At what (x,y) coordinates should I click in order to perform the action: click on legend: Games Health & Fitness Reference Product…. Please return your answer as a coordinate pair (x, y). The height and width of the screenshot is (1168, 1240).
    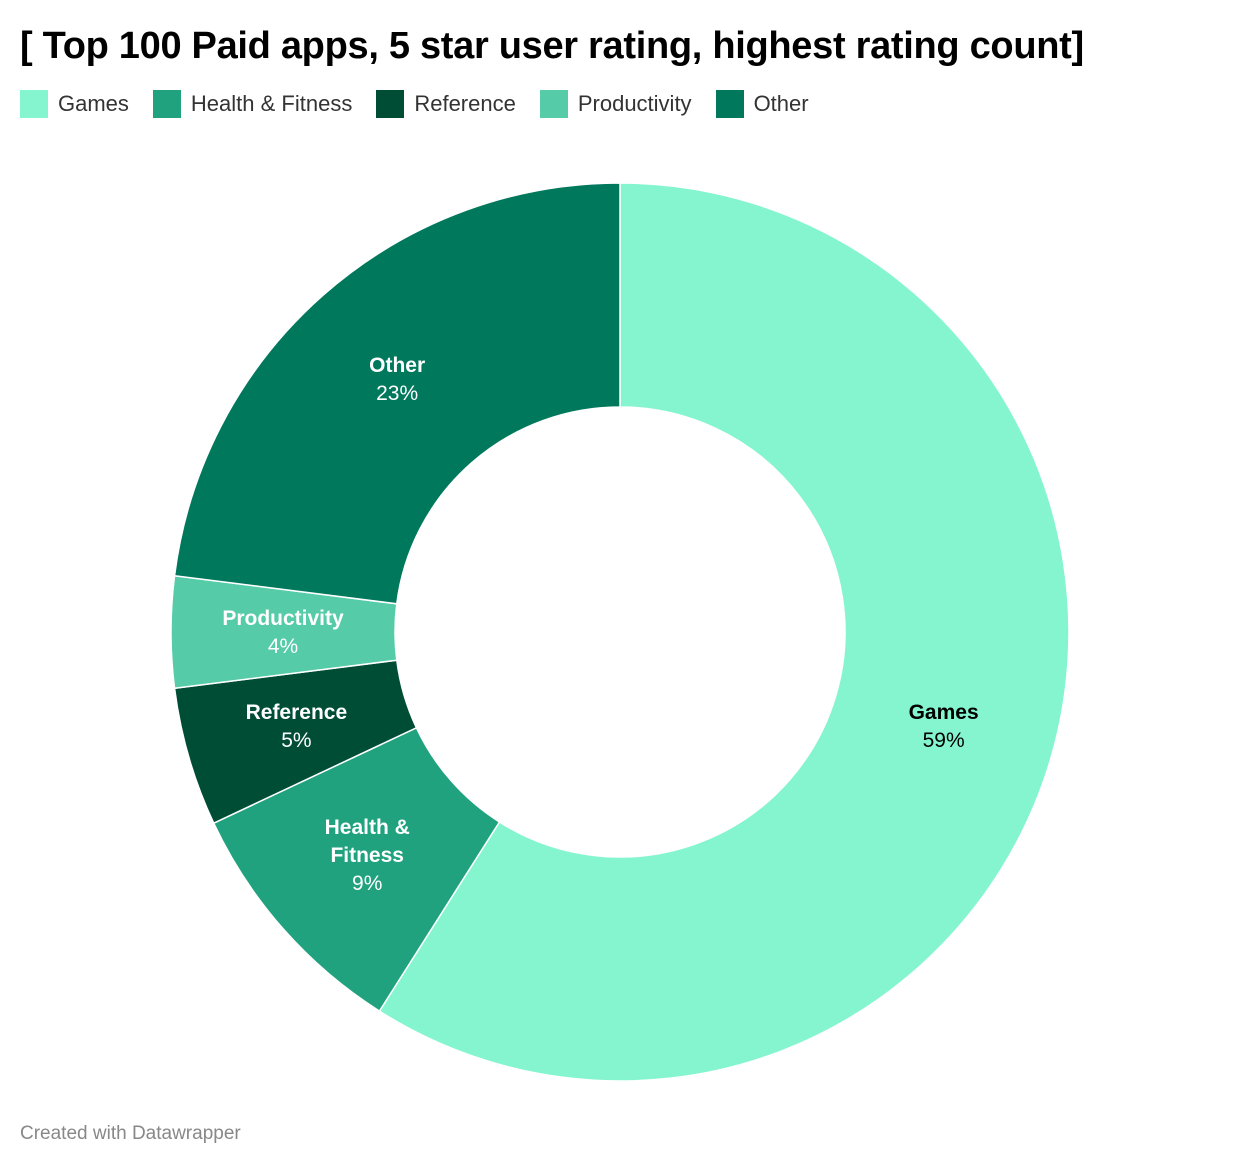
    Looking at the image, I should click on (426, 104).